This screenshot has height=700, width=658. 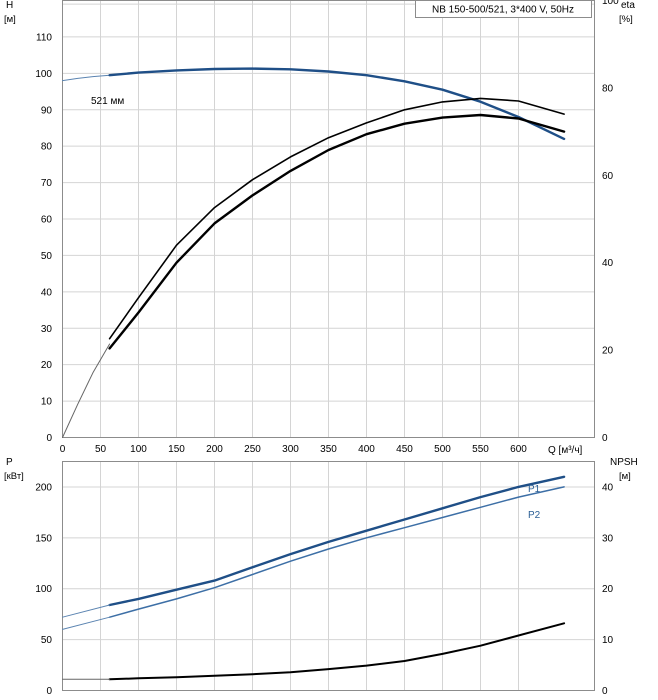 I want to click on y-left-tick-label: 110, so click(x=44, y=37).